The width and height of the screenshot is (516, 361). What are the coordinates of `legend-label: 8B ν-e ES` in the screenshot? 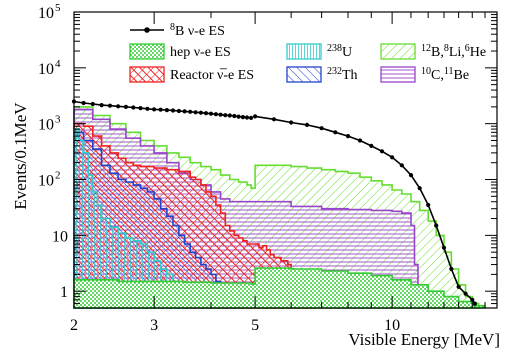 It's located at (197, 31).